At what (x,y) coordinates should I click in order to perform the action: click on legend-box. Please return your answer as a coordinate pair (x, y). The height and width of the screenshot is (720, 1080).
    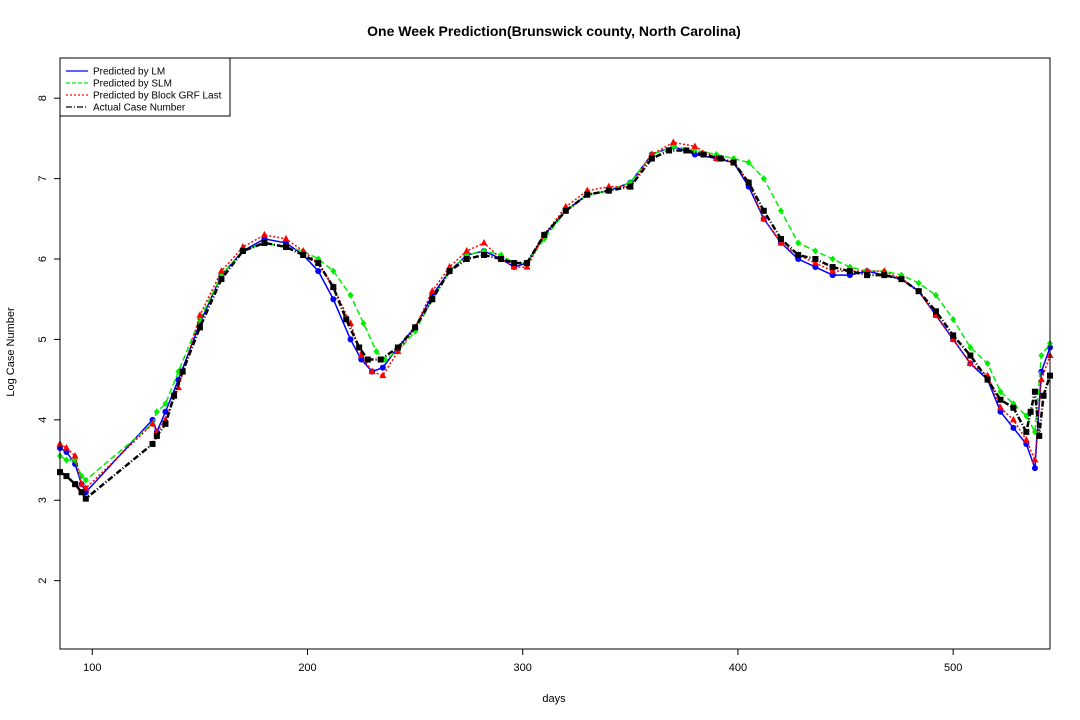
    Looking at the image, I should click on (145, 87).